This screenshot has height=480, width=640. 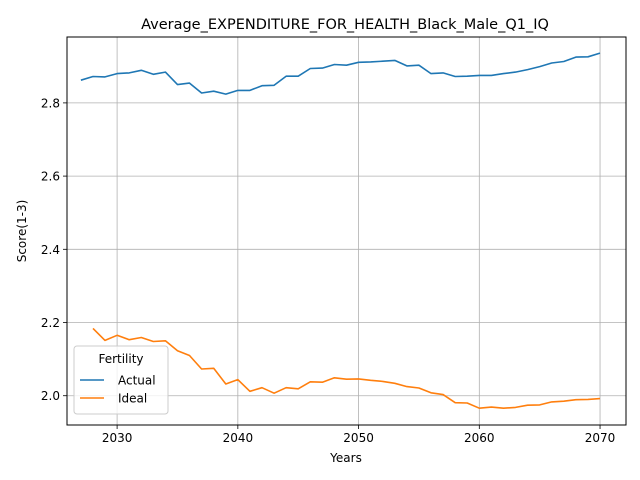 I want to click on y-tick-label: 2.0, so click(x=50, y=396).